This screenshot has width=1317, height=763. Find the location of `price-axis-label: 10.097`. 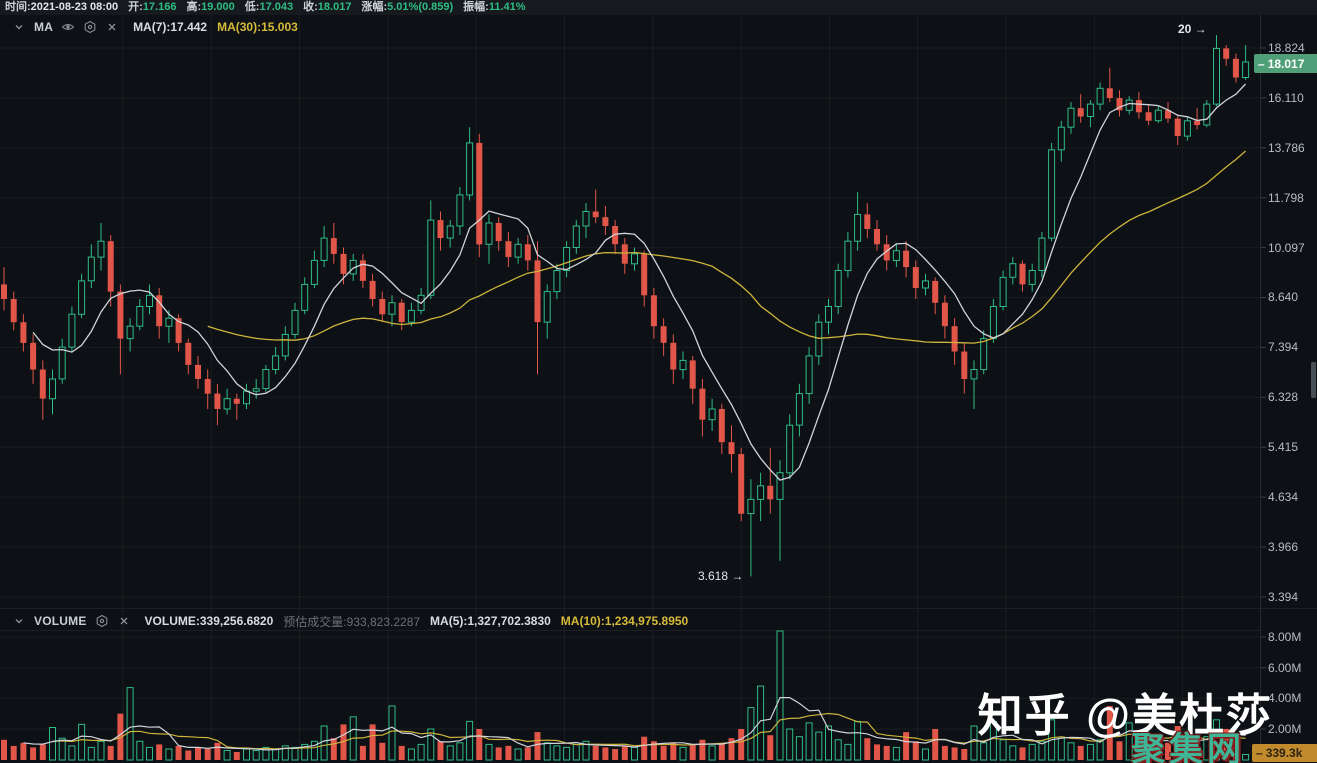

price-axis-label: 10.097 is located at coordinates (1286, 247).